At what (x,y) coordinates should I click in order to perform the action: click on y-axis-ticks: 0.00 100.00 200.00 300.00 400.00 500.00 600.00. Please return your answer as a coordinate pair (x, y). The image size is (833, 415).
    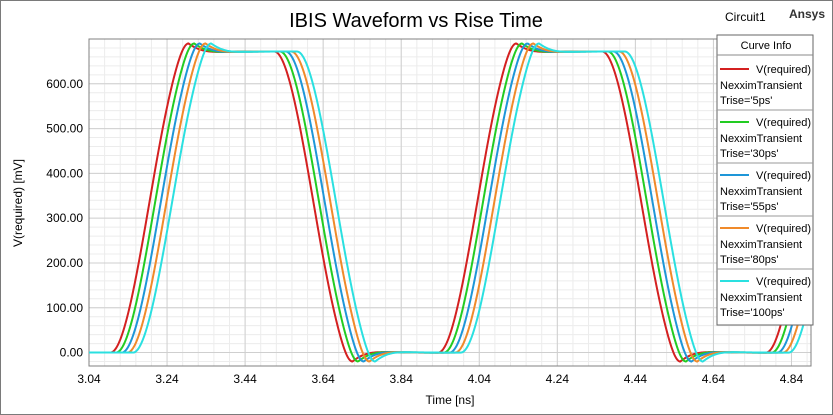
    Looking at the image, I should click on (64, 218).